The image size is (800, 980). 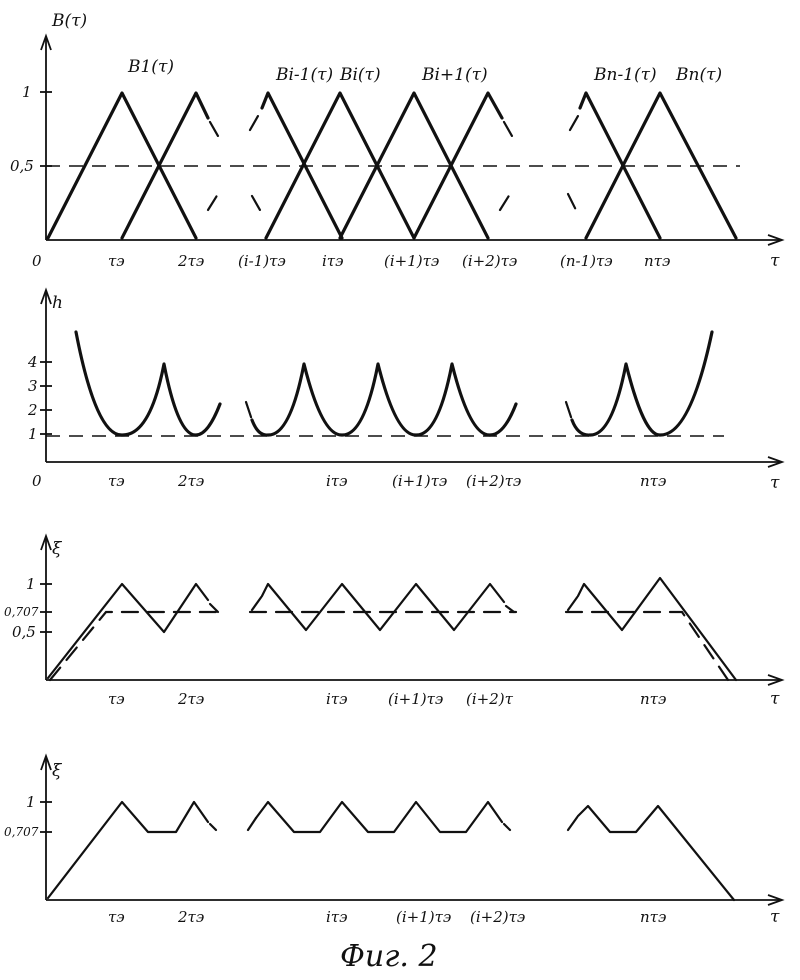 What do you see at coordinates (57, 771) in the screenshot?
I see `p4-y-label: ξ` at bounding box center [57, 771].